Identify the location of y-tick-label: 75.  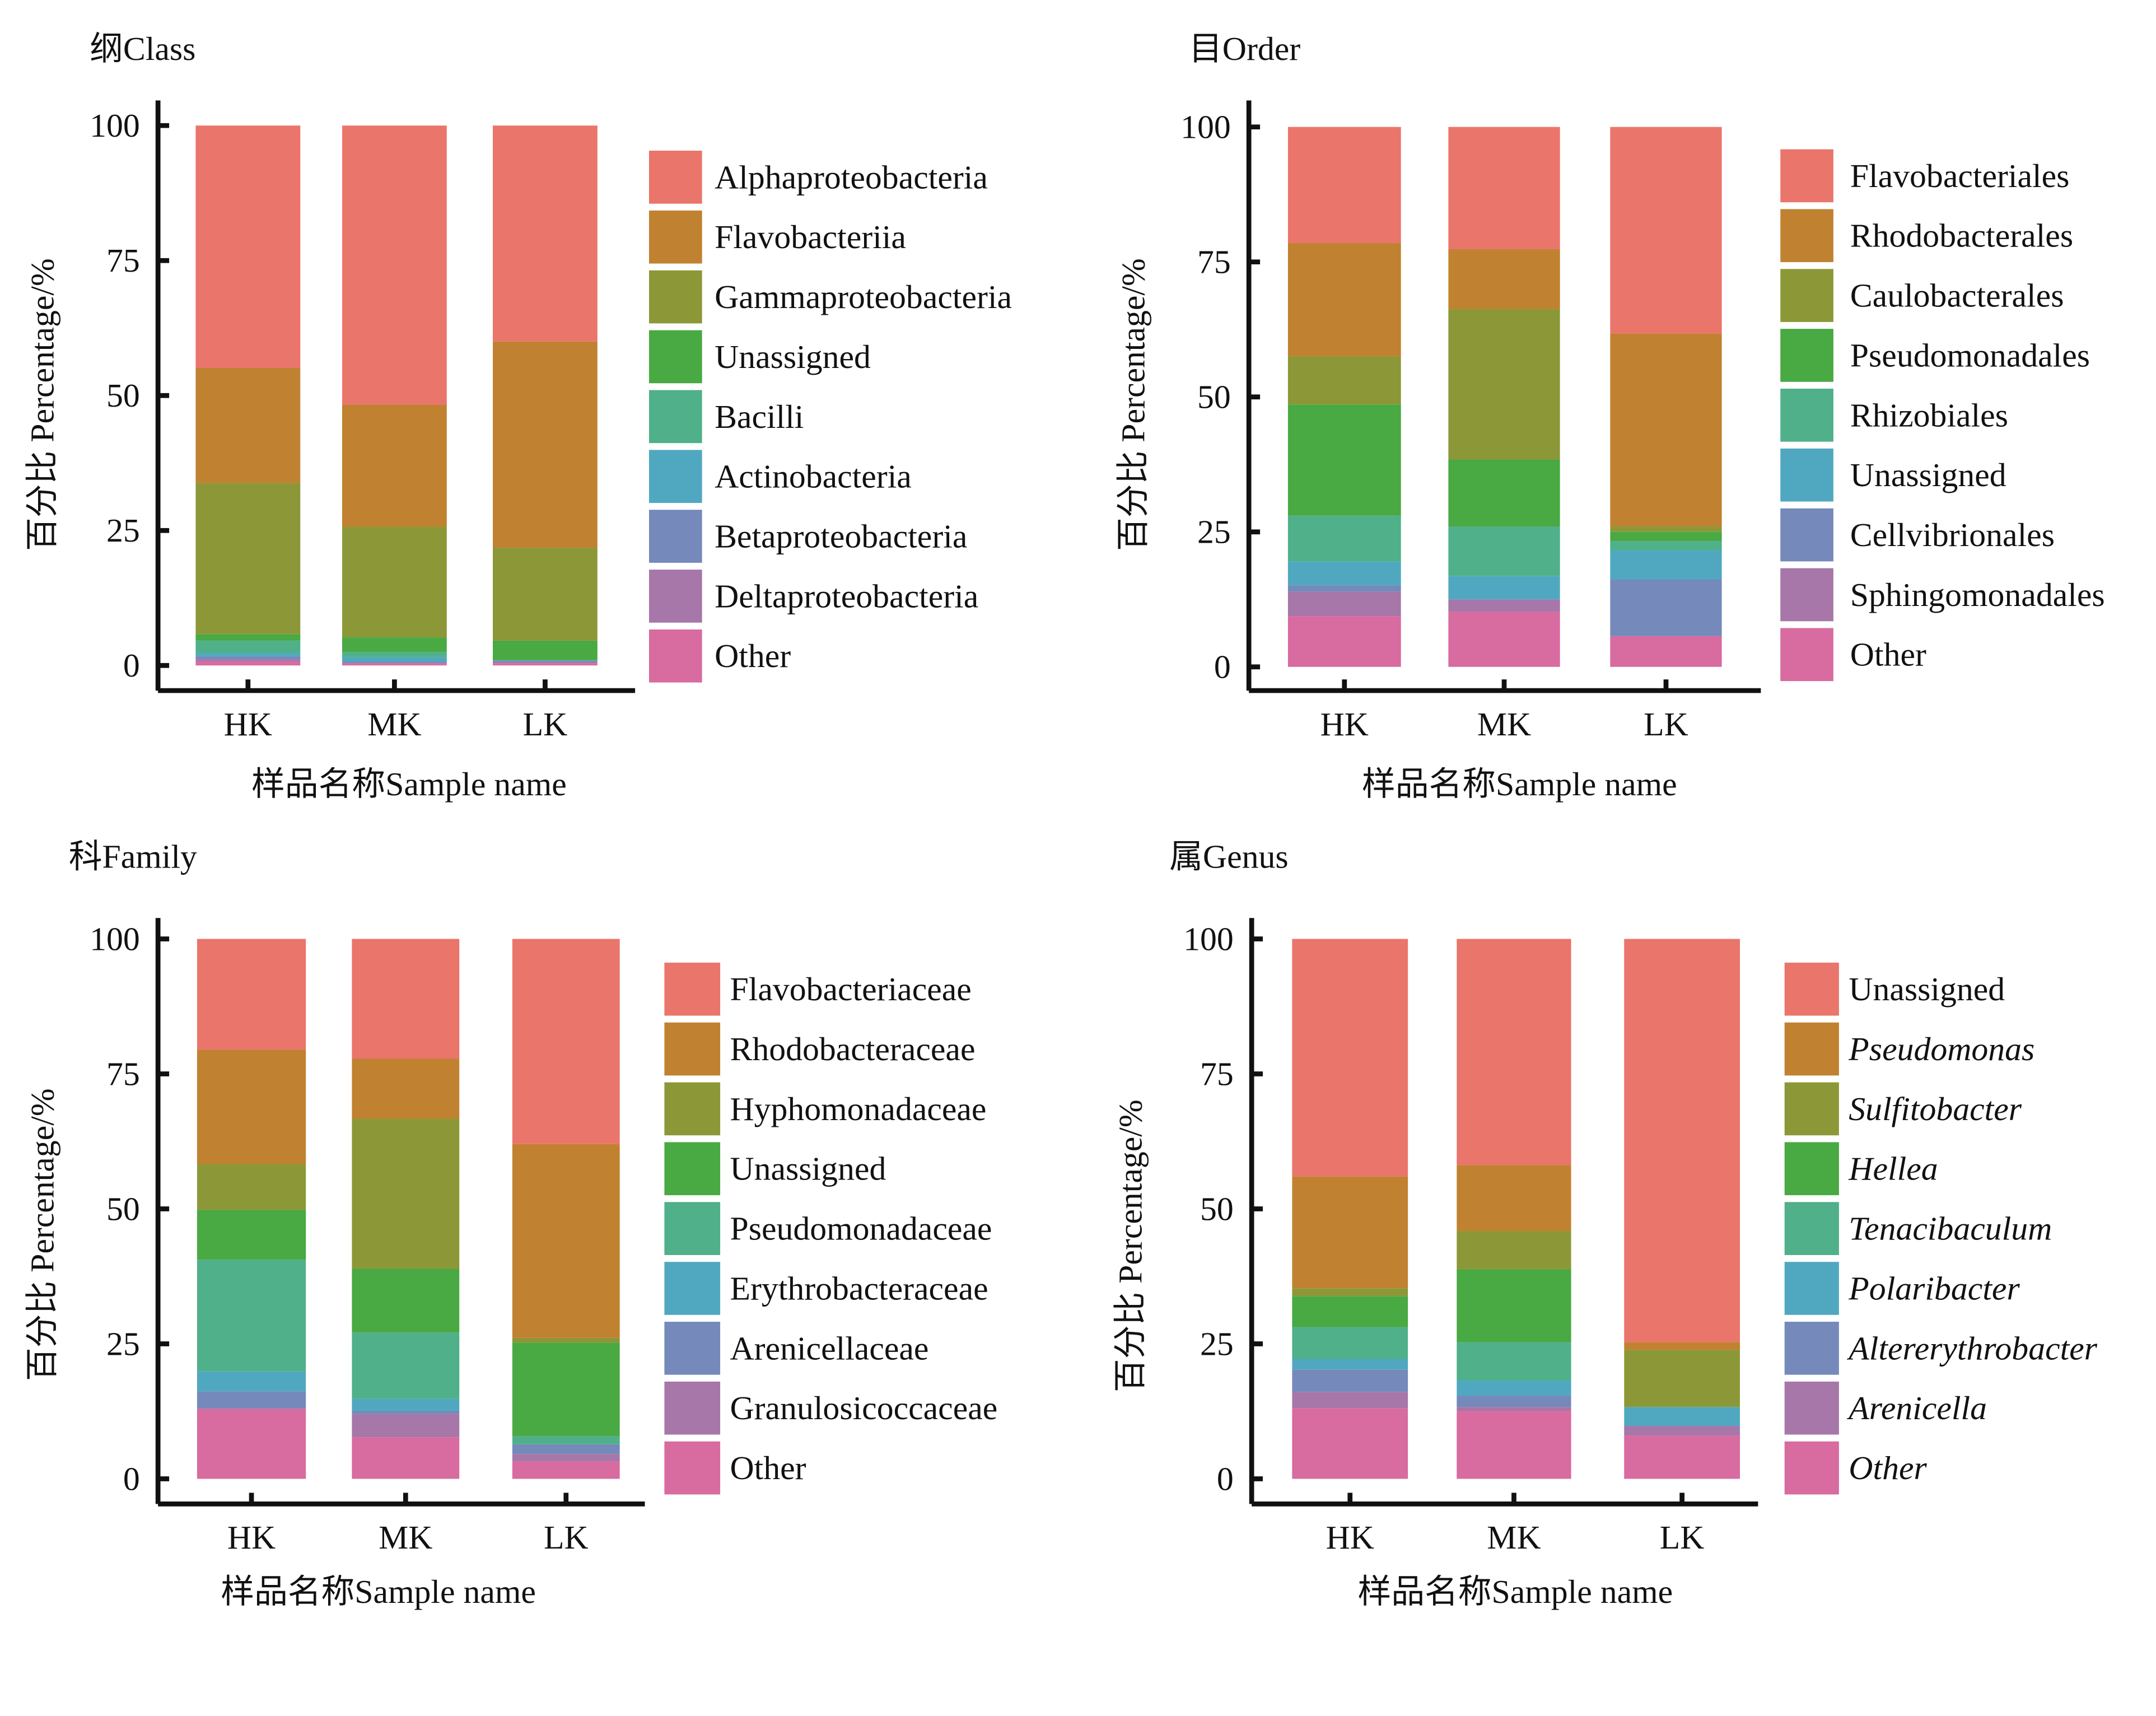
(1214, 262).